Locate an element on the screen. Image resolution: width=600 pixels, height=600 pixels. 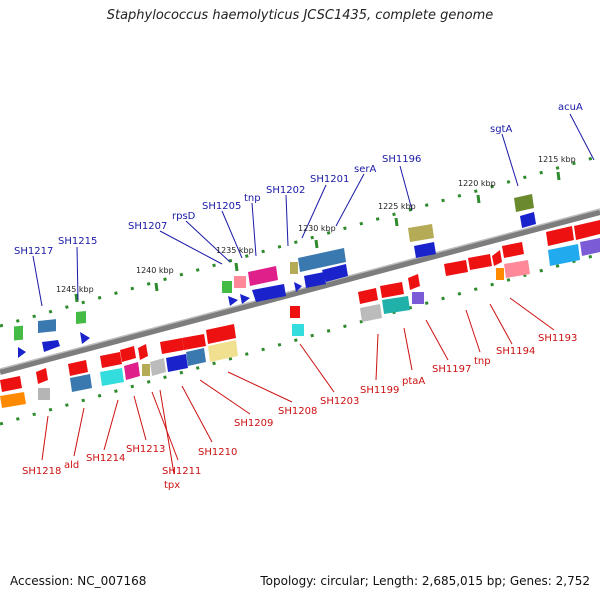
gene-orange is located at coordinates (13, 400).